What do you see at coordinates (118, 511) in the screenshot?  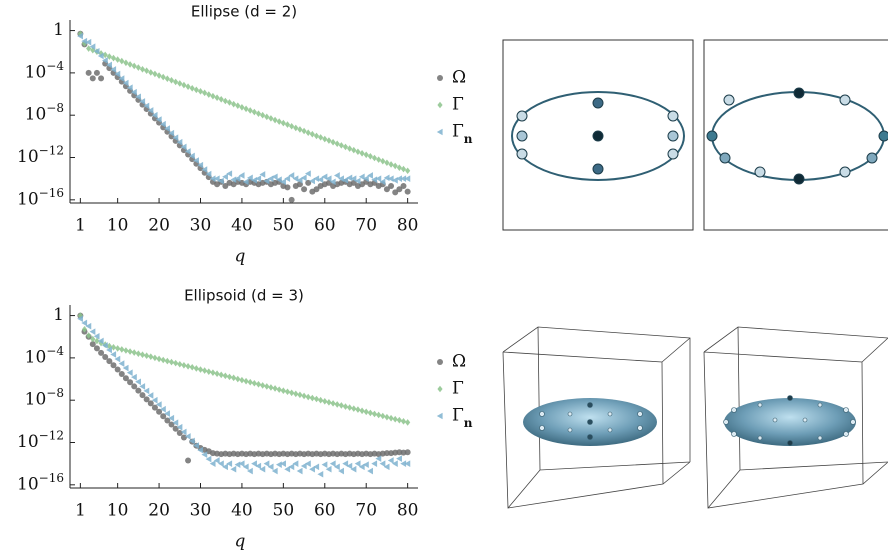 I see `x-tick-label: 10` at bounding box center [118, 511].